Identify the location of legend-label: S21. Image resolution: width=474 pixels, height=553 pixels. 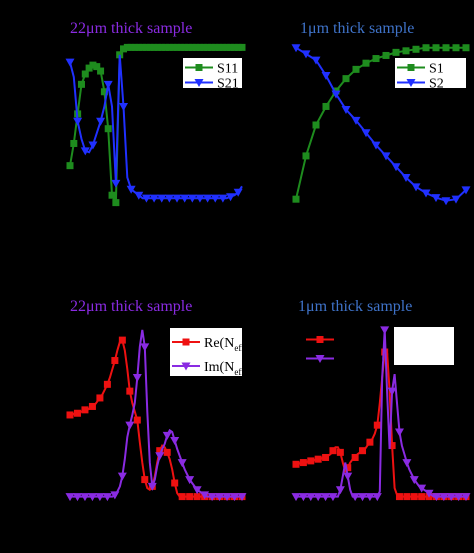
(228, 84).